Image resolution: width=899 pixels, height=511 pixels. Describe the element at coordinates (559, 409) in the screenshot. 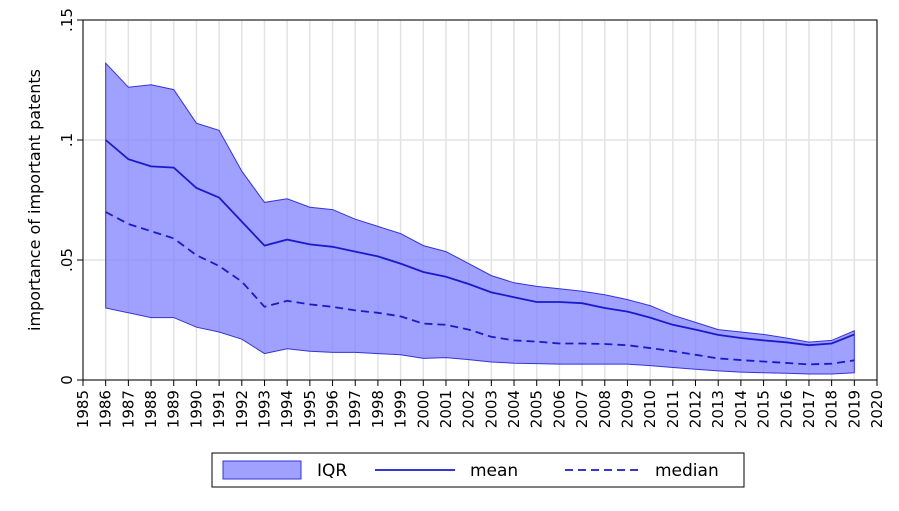

I see `x-tick-label: 2006` at that location.